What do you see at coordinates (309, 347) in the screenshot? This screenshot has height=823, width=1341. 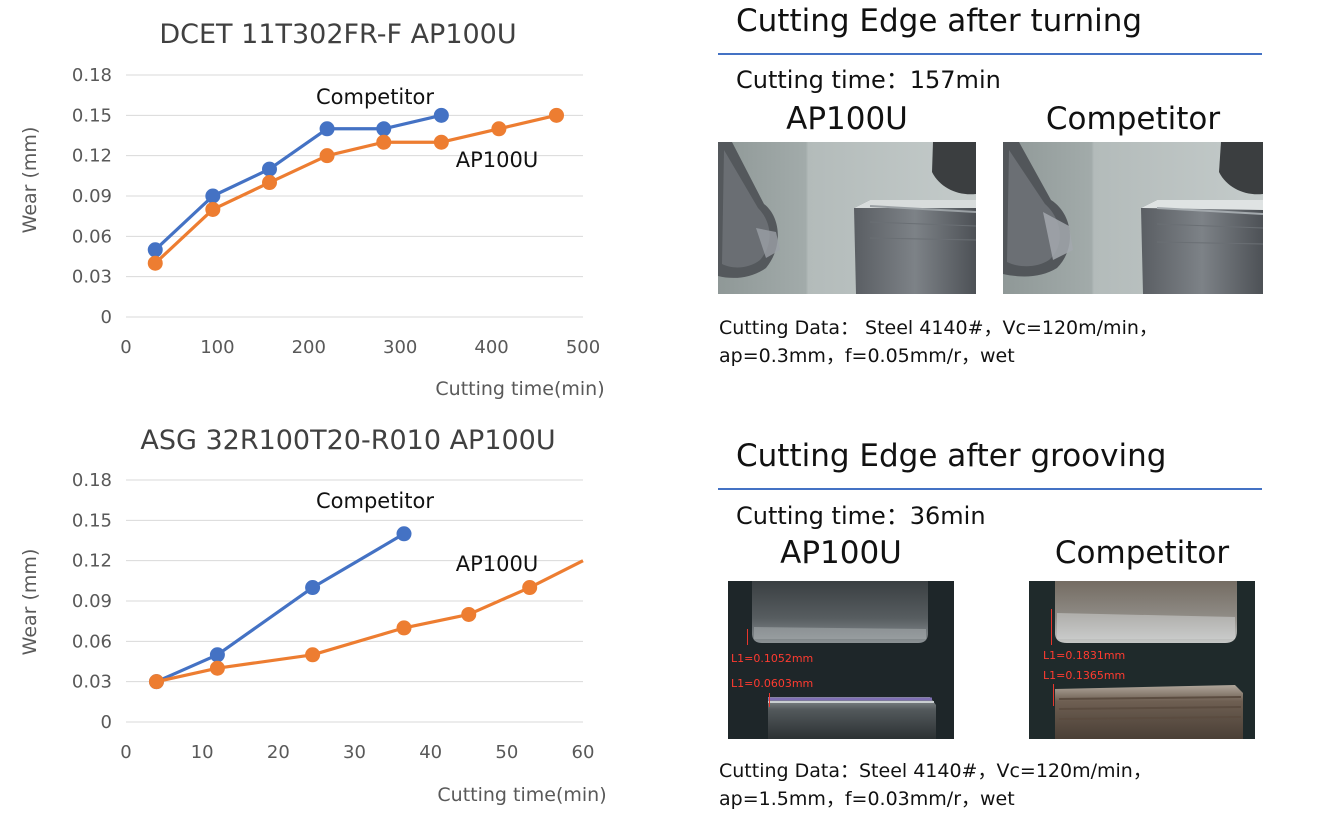 I see `x-tick-label: 200` at bounding box center [309, 347].